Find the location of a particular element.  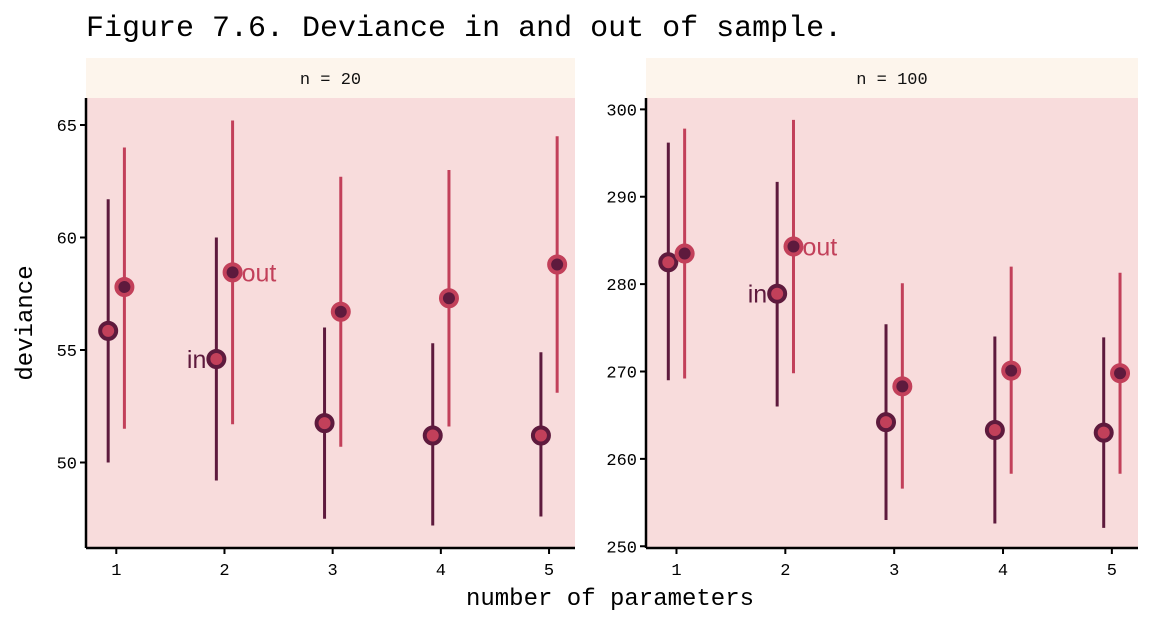

facet-strip-label: n = 100 is located at coordinates (891, 80).